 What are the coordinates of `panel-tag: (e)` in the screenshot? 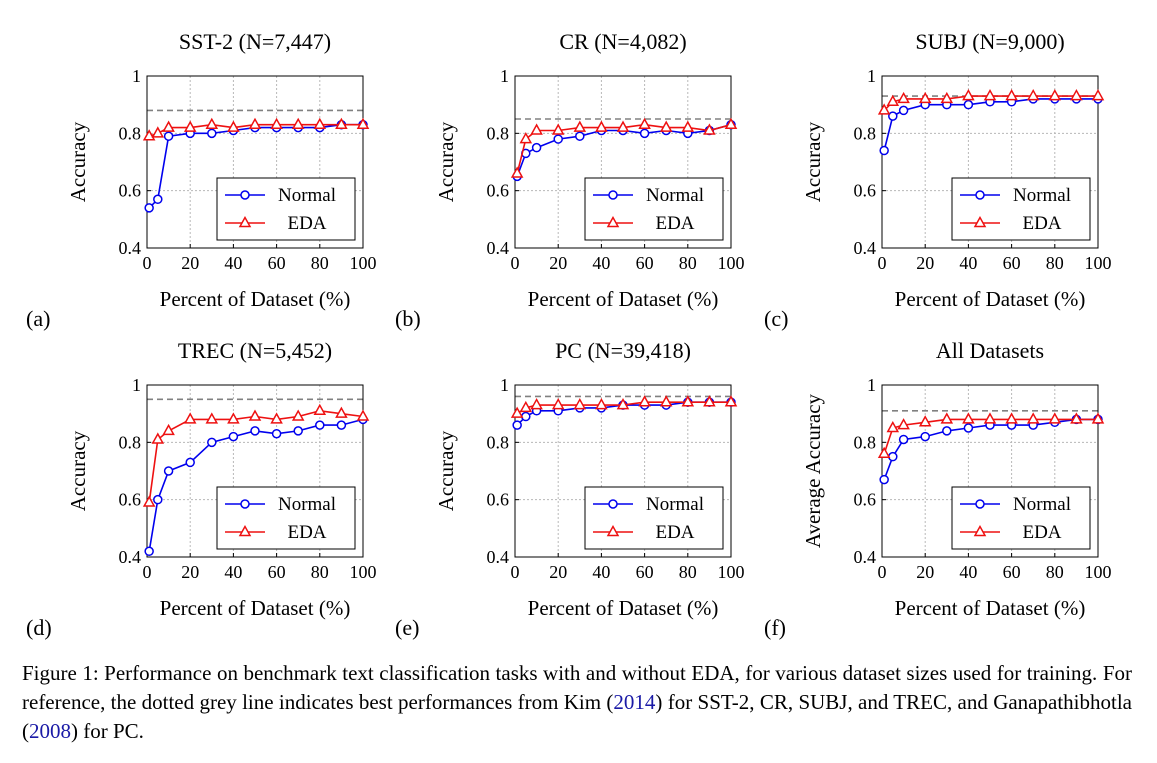 It's located at (407, 627).